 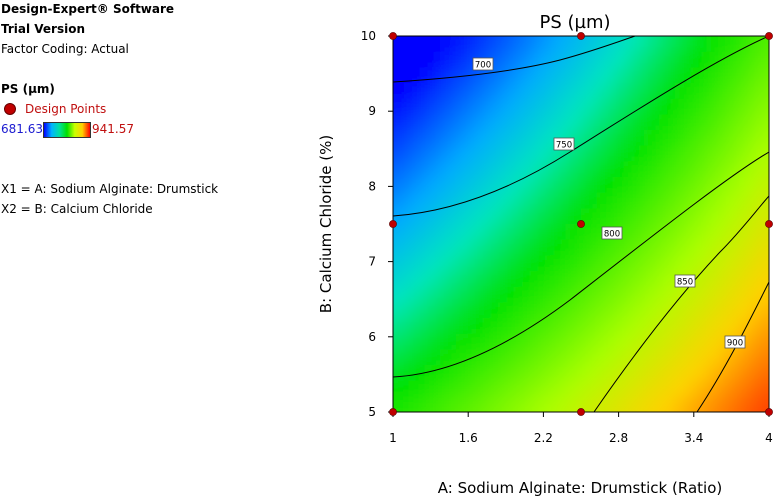 What do you see at coordinates (581, 428) in the screenshot?
I see `x-axis-ticks: 1 1.6 2.2 2.8 3.4 4` at bounding box center [581, 428].